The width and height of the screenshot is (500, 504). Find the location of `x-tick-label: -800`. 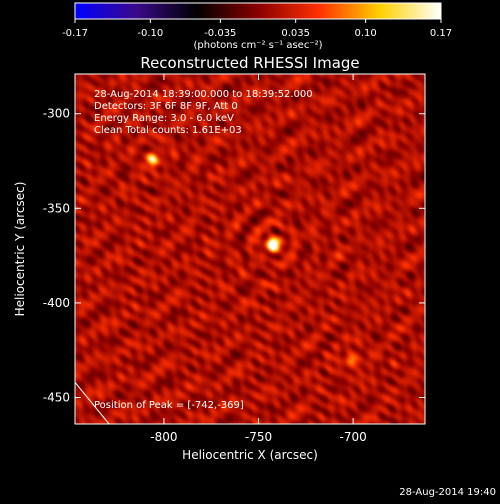

x-tick-label: -800 is located at coordinates (163, 437).